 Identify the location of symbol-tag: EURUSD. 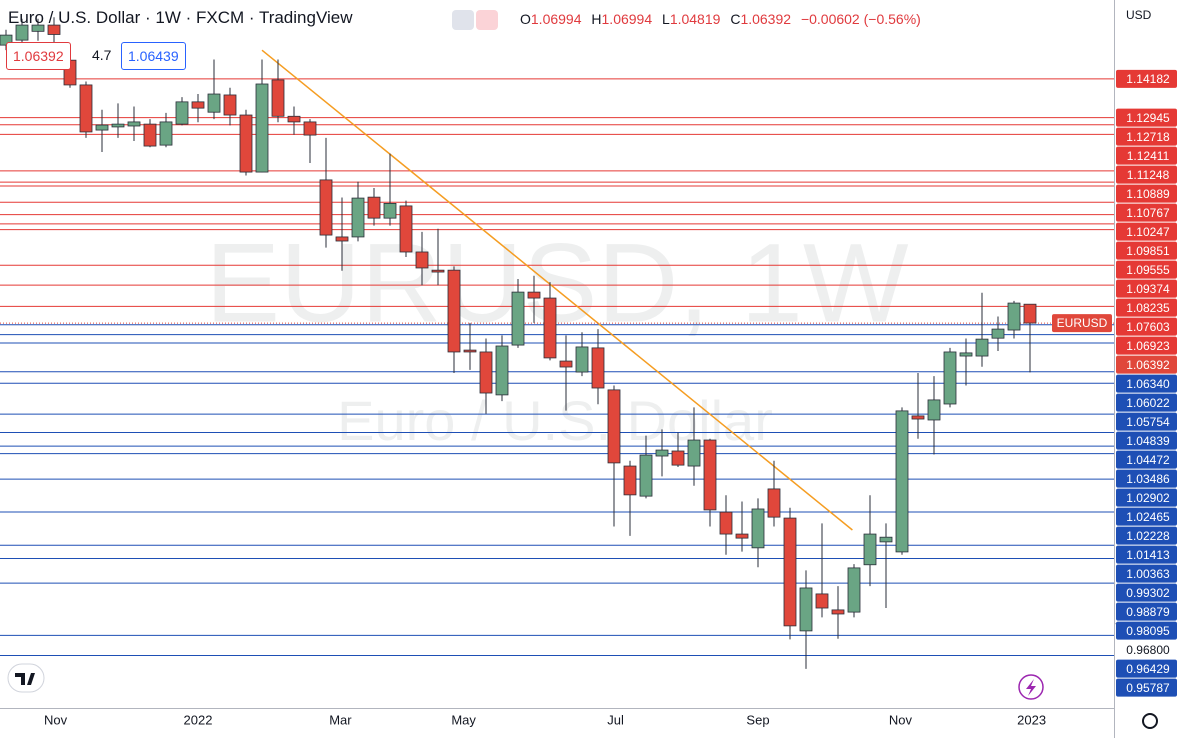
(1082, 323).